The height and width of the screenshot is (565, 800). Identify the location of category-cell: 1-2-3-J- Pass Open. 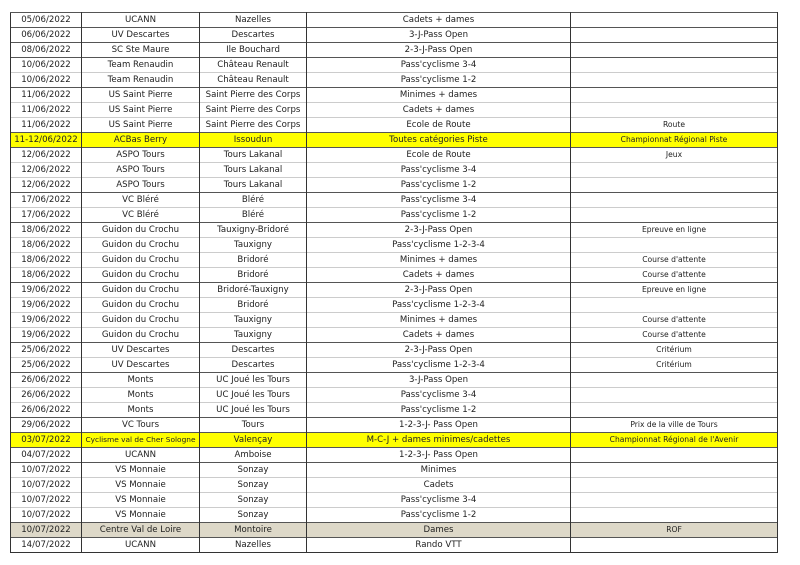
(438, 455).